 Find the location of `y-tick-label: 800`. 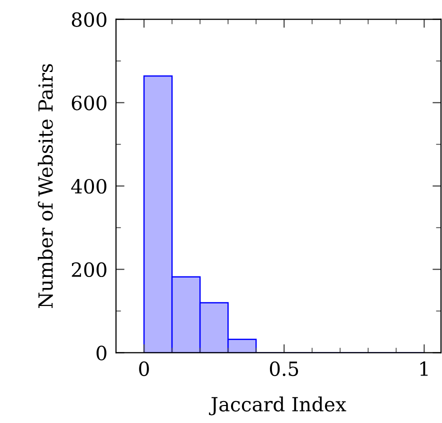

y-tick-label: 800 is located at coordinates (89, 19).